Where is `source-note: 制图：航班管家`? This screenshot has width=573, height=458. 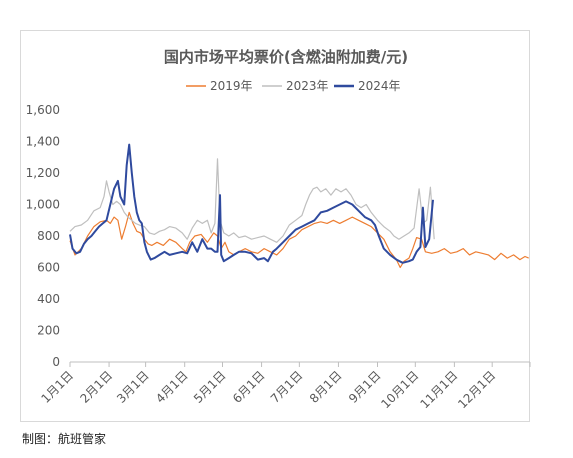
source-note: 制图：航班管家 is located at coordinates (64, 439).